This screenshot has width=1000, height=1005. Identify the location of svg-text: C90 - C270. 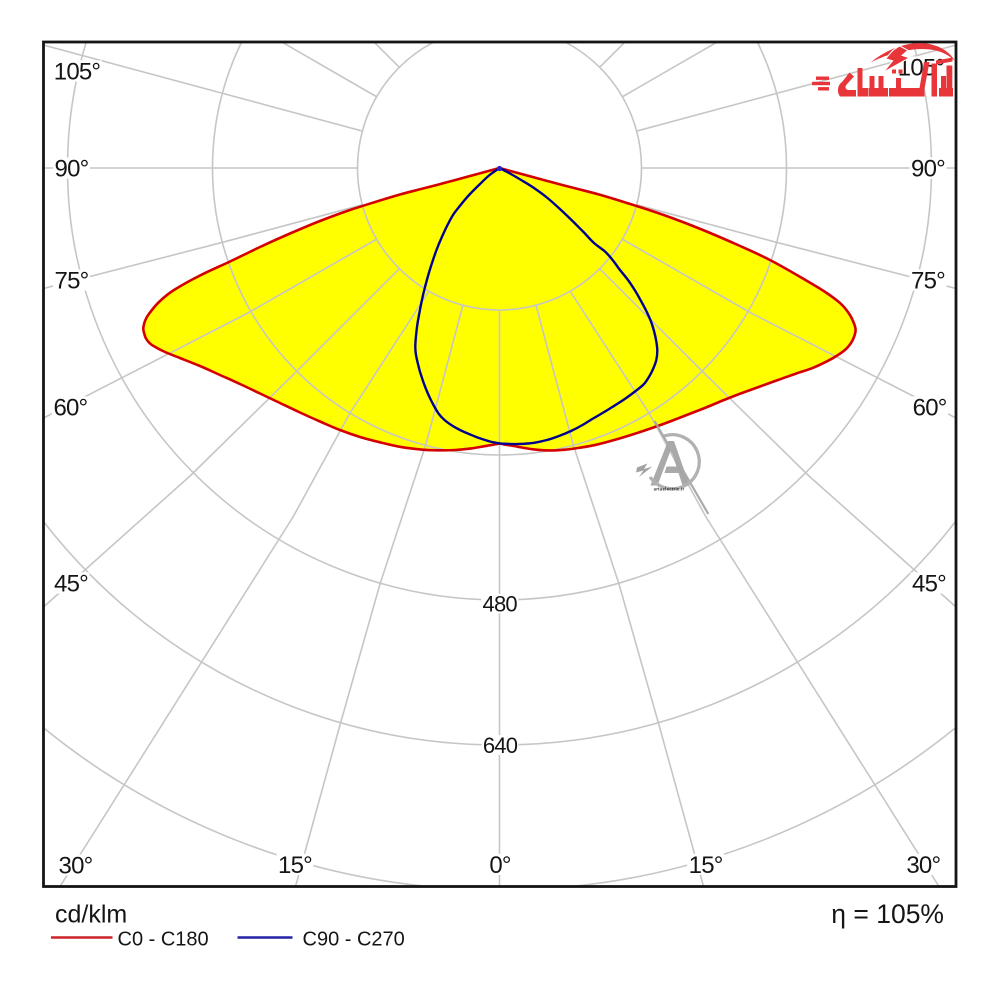
(354, 940).